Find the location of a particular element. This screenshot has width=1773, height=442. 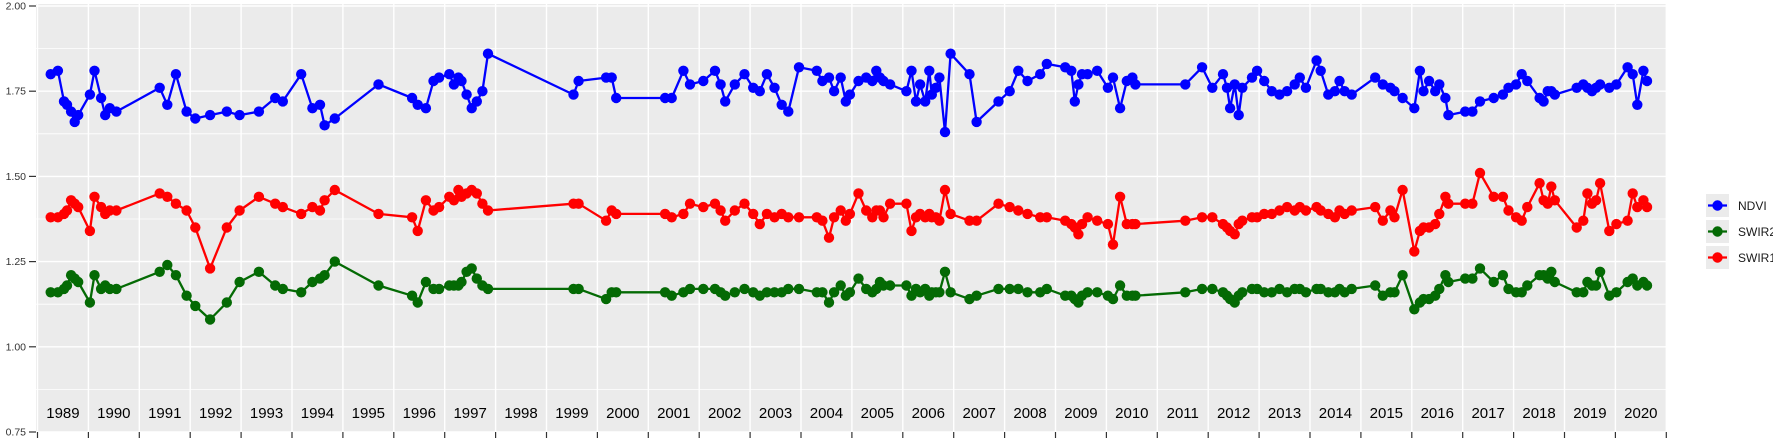

x-axis-year-label: 1992 is located at coordinates (215, 413).